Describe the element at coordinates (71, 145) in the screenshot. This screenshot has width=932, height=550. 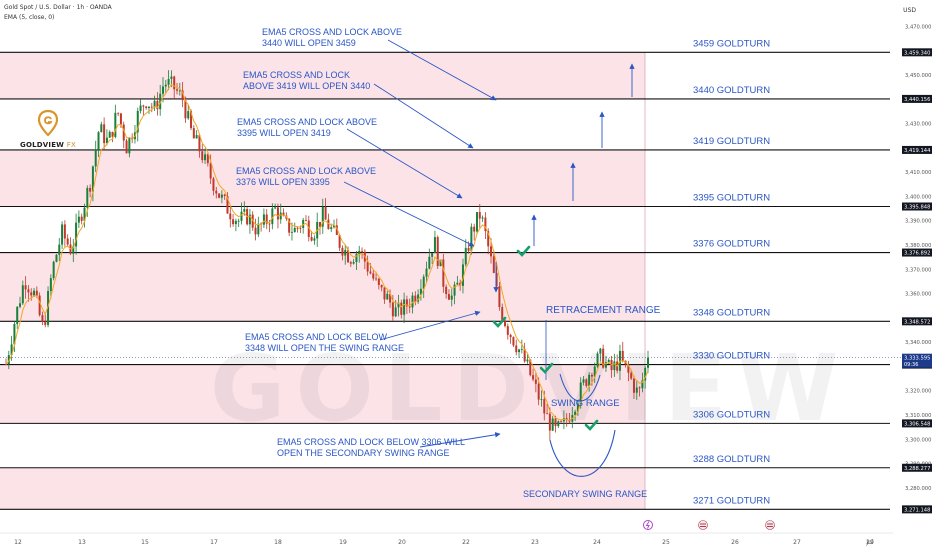
I see `logo-suffix: FX` at that location.